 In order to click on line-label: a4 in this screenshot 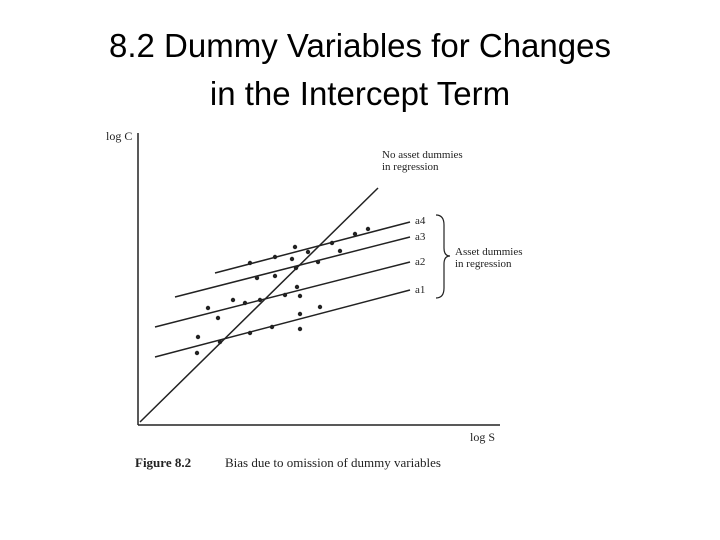, I will do `click(420, 221)`.